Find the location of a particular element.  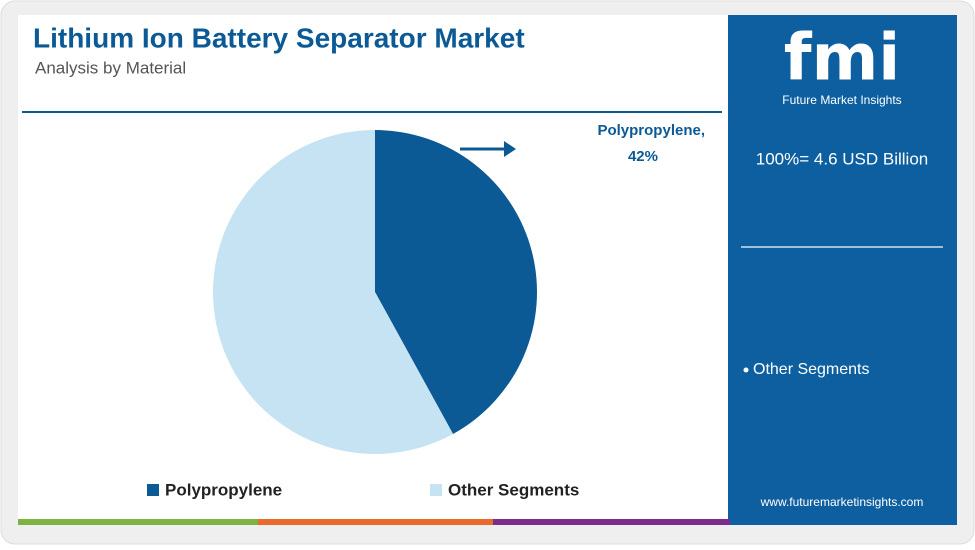

data-label: Polypropylene, is located at coordinates (651, 130).